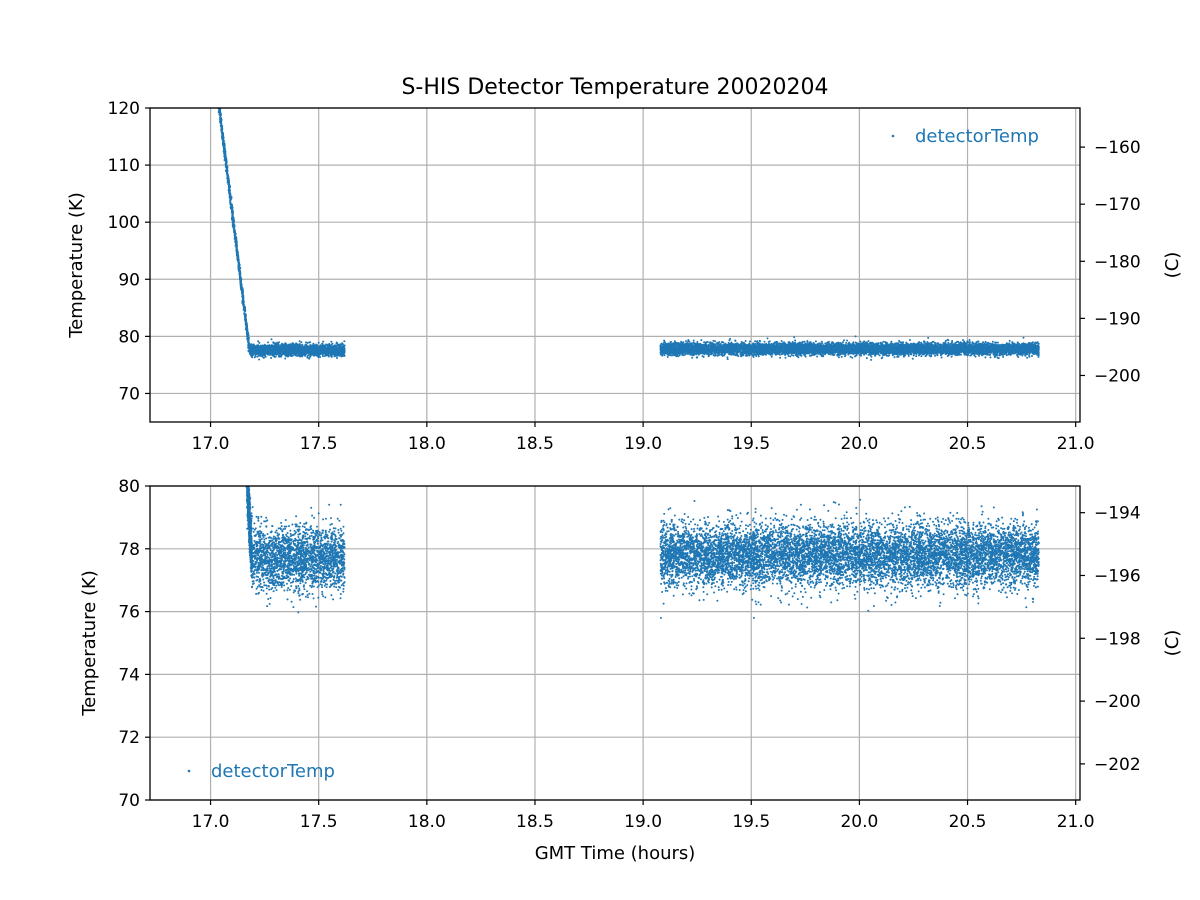  Describe the element at coordinates (1117, 148) in the screenshot. I see `y2-tick-label: −160` at that location.